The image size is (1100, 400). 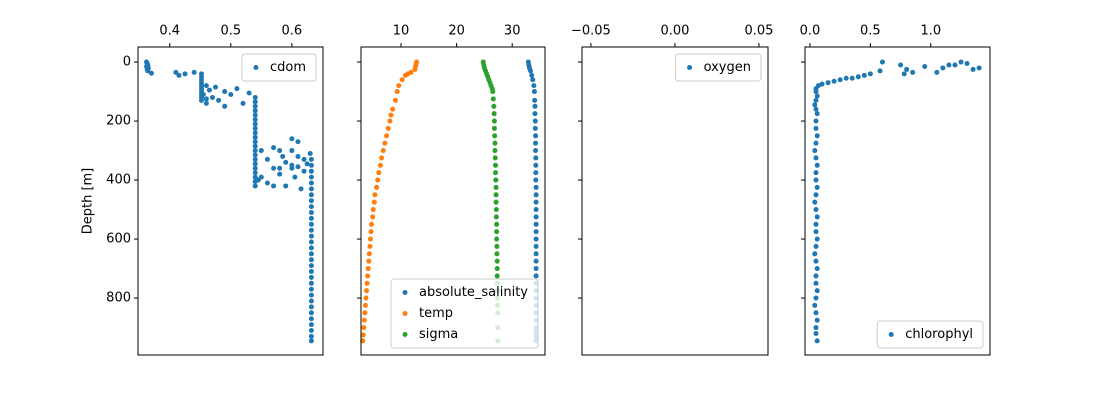 I want to click on legend: cdom, so click(x=279, y=67).